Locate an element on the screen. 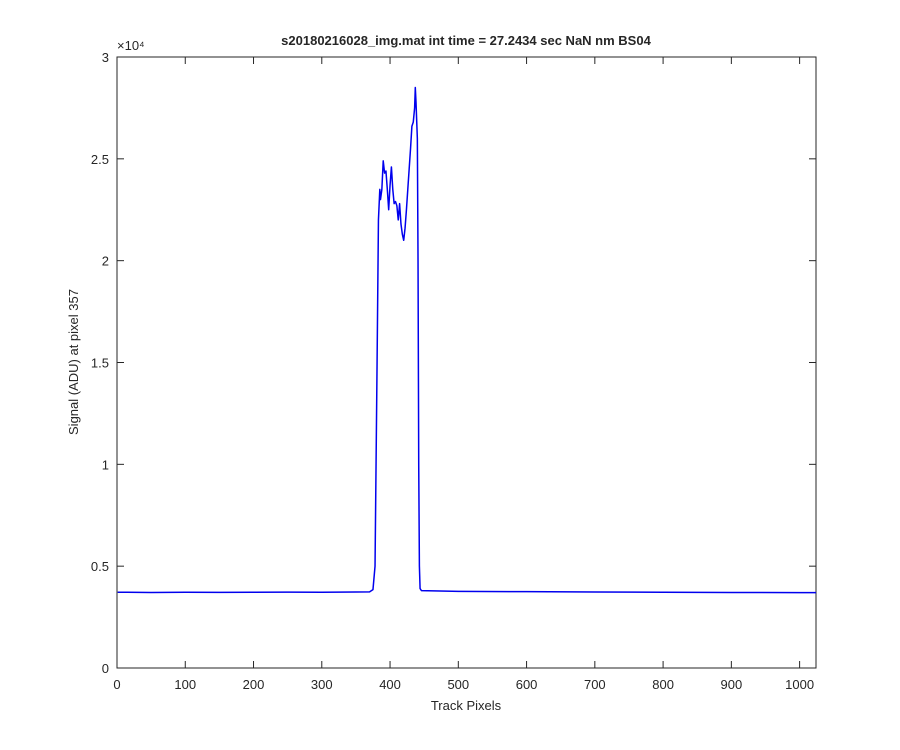  x-tick-label: 700 is located at coordinates (595, 684).